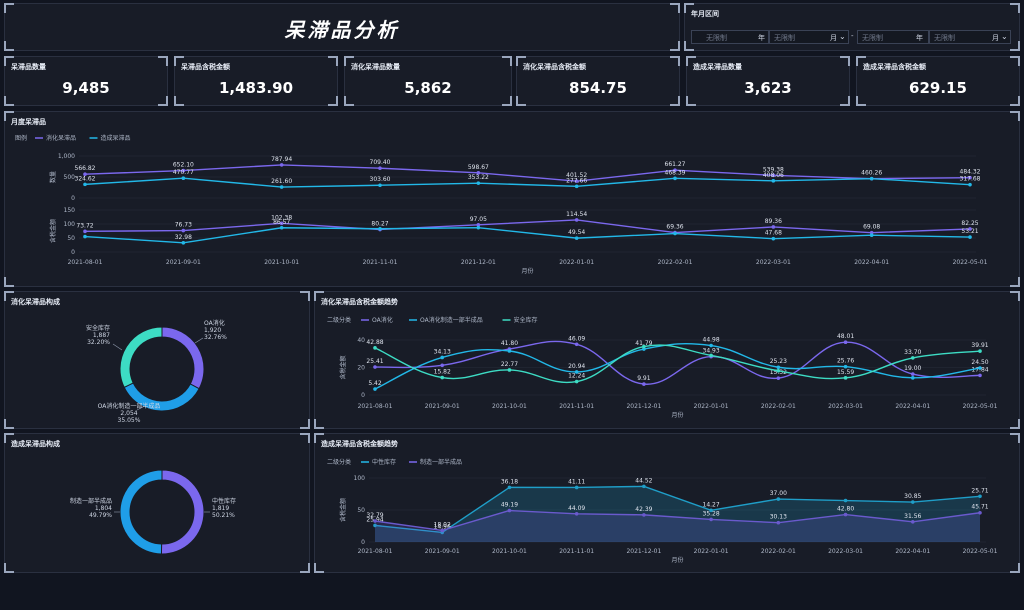 This screenshot has height=610, width=1024. I want to click on y-tick-label: 150, so click(70, 210).